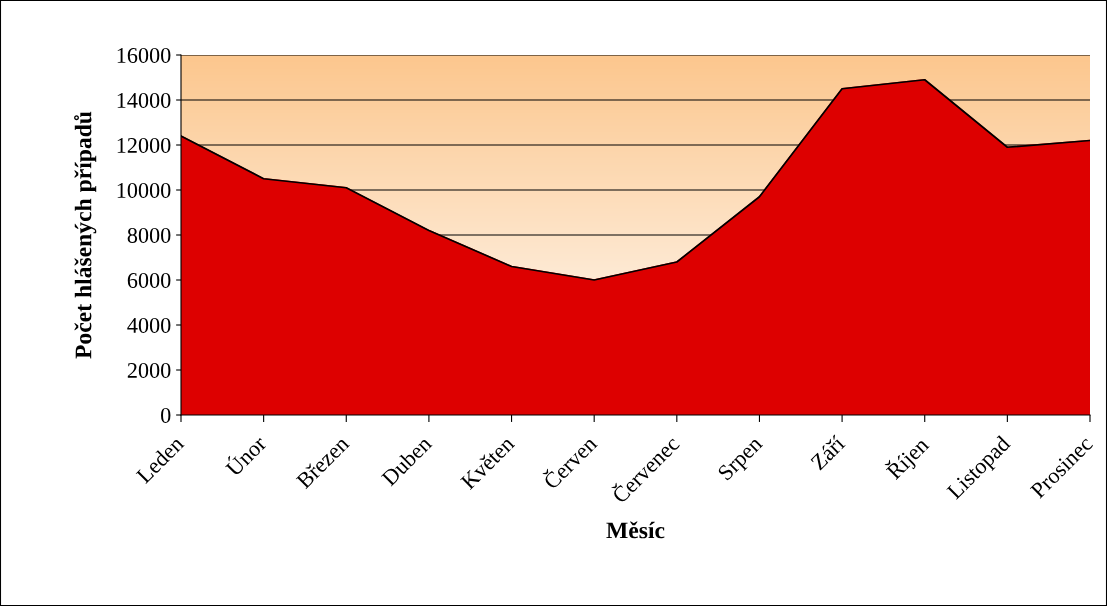 The image size is (1107, 606). I want to click on y-tick-label: 6000, so click(149, 280).